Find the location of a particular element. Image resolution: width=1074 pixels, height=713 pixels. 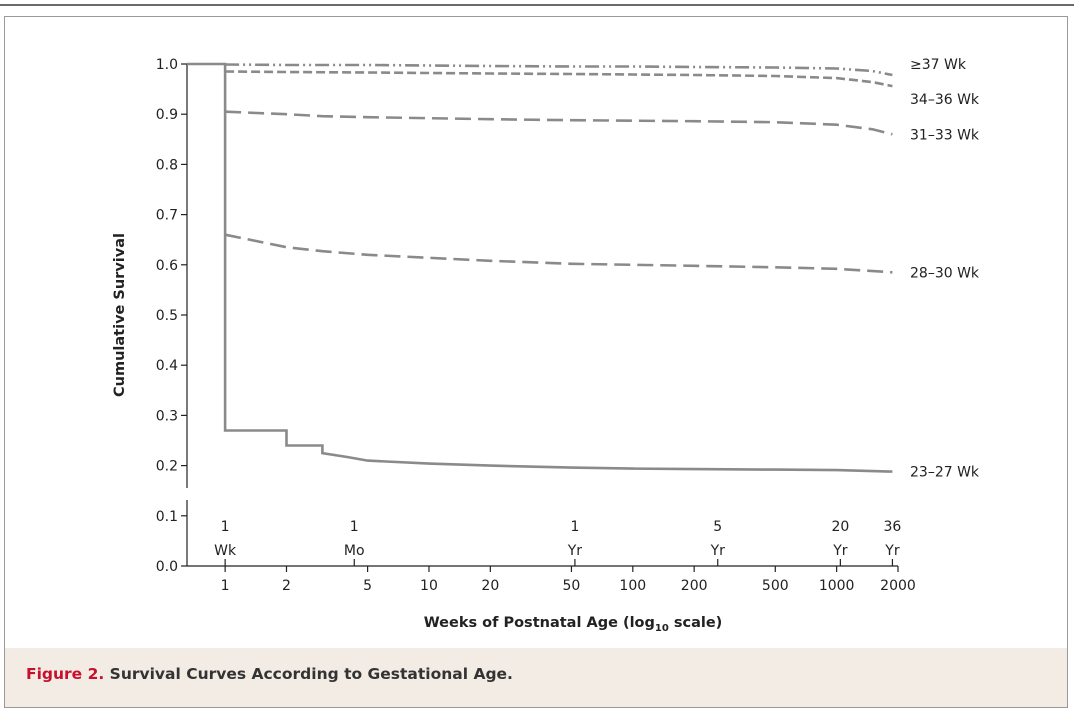

x-tick-label: 5 is located at coordinates (367, 586).